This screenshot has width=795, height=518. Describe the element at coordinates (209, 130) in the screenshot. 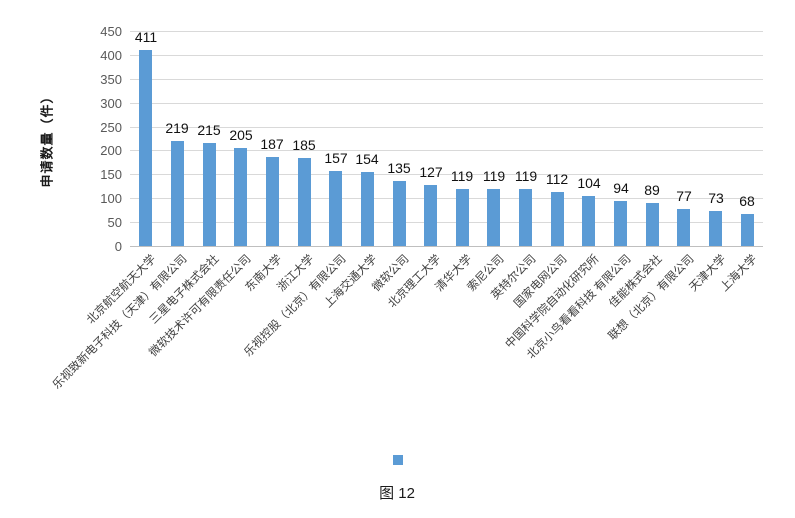

I see `value-label: 215` at that location.